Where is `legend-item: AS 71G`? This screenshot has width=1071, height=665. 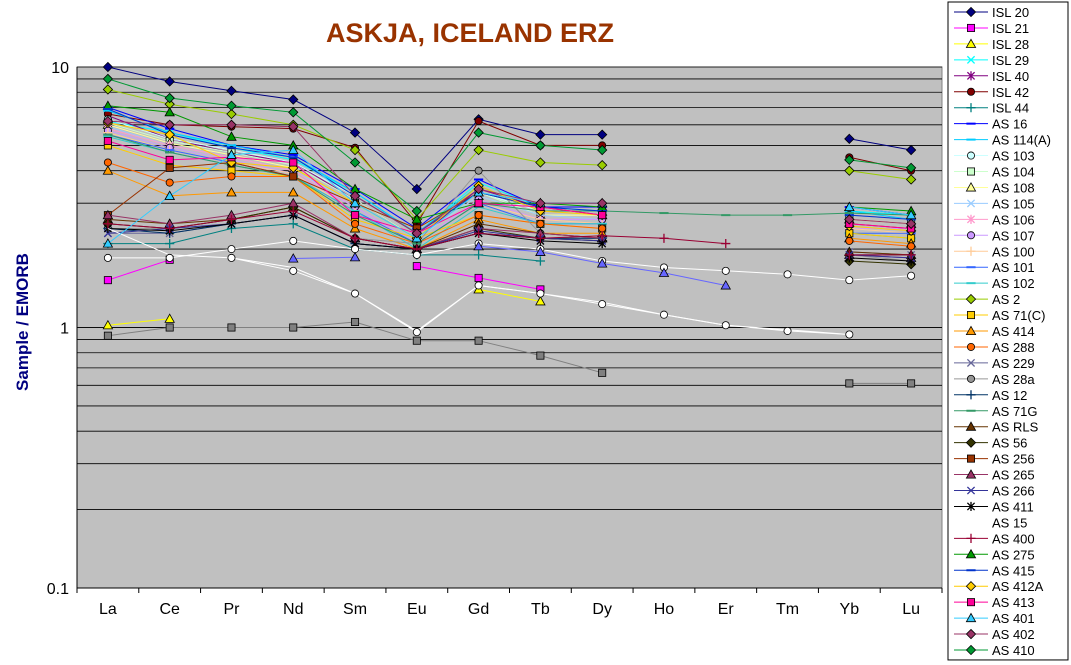
legend-item: AS 71G is located at coordinates (996, 411).